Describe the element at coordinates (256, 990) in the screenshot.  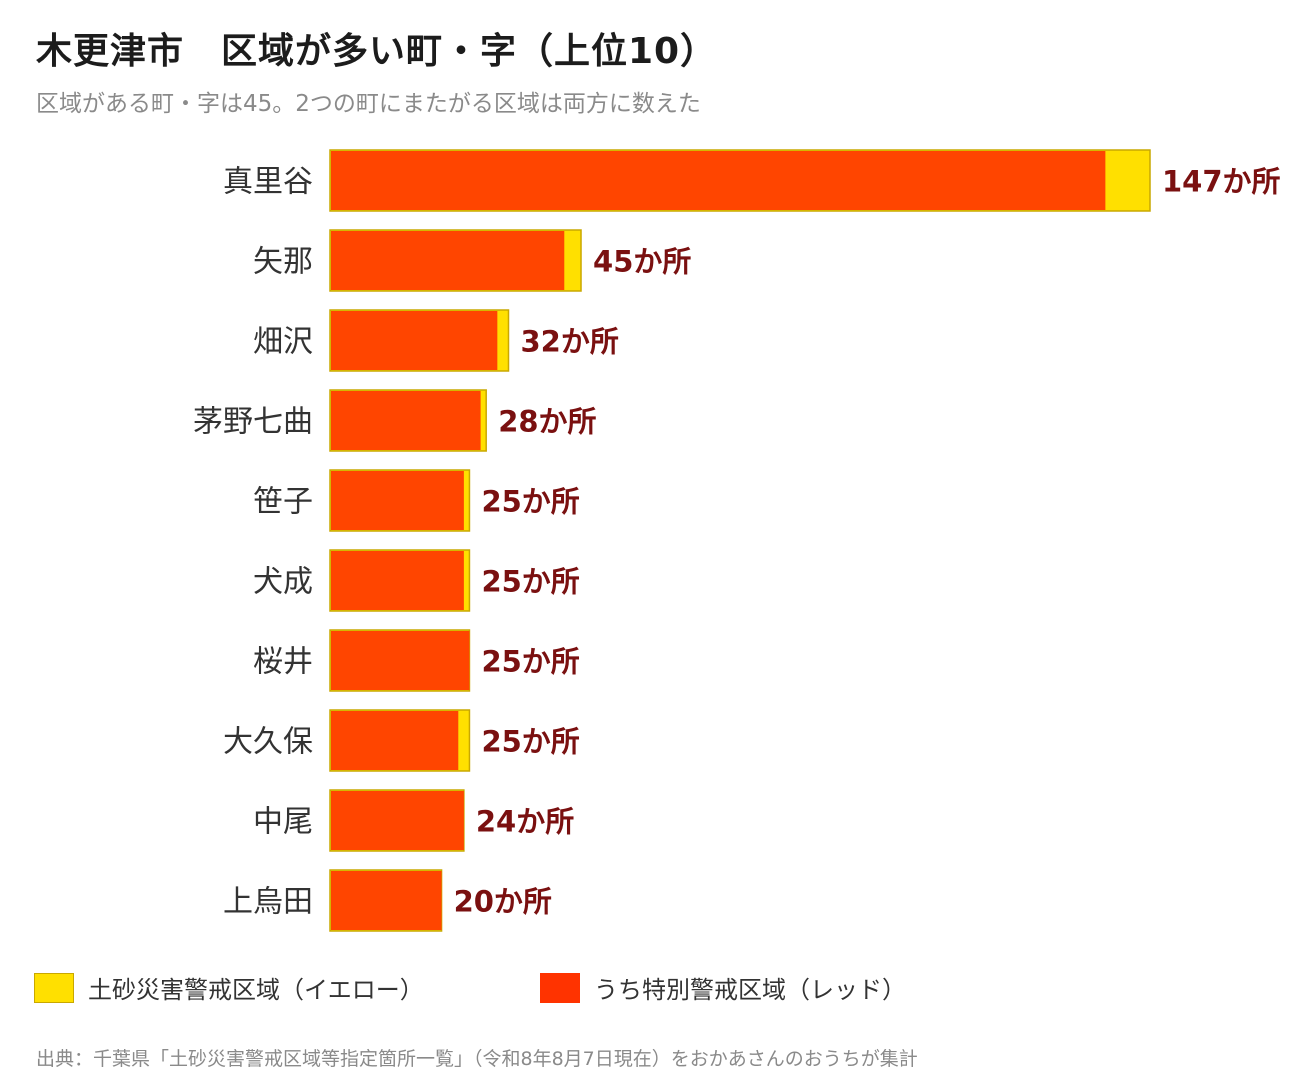
I see `legend-label-yellow: 土砂災害警戒区域（イエロー）` at that location.